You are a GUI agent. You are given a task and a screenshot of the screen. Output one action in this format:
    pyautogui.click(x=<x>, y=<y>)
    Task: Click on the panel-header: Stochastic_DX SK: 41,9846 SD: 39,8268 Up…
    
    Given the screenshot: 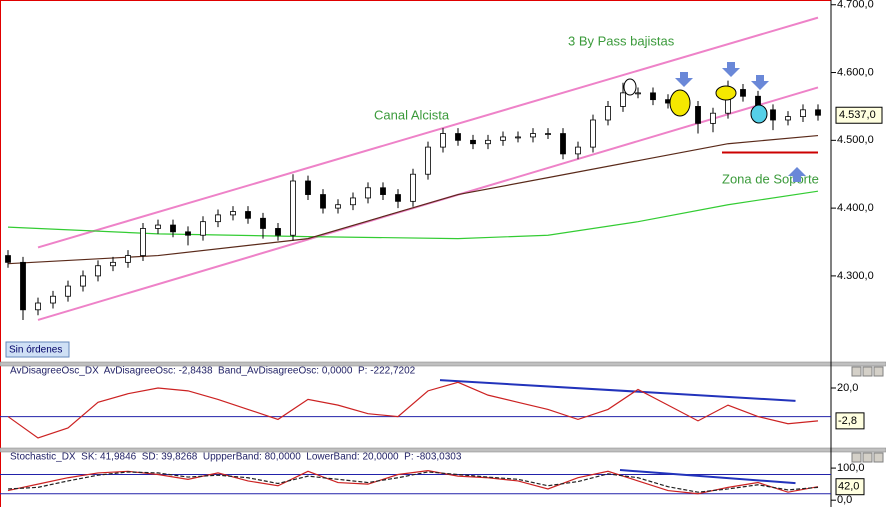 What is the action you would take?
    pyautogui.click(x=236, y=457)
    